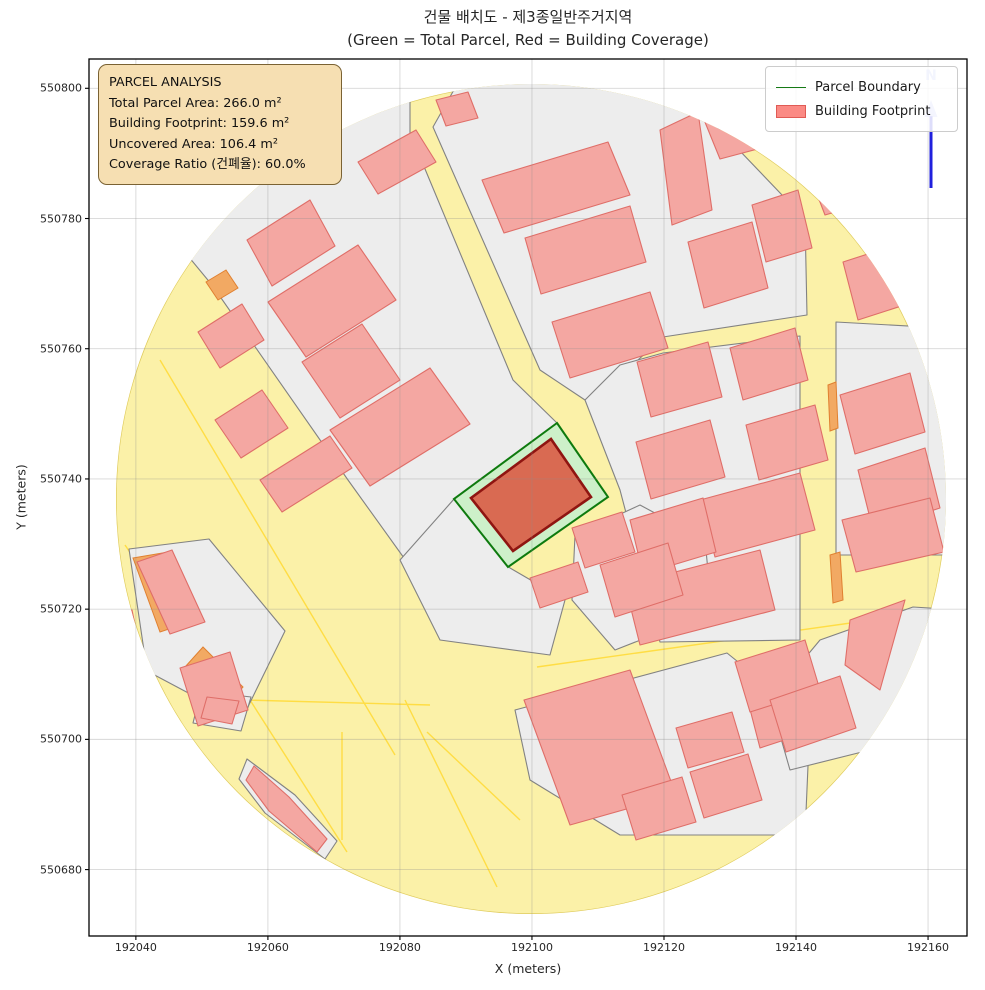 The image size is (985, 990). What do you see at coordinates (868, 87) in the screenshot?
I see `legend-label-parcel-boundary: Parcel Boundary` at bounding box center [868, 87].